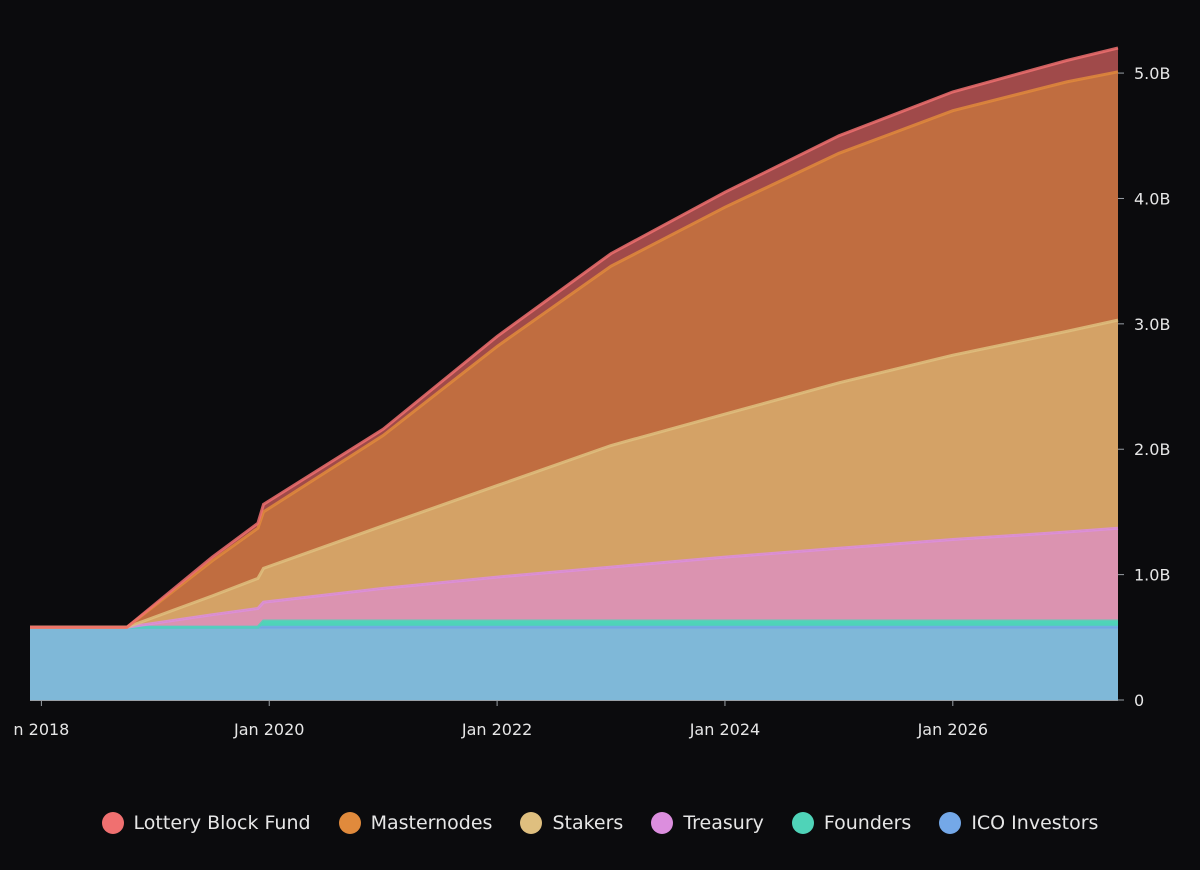  I want to click on legend-label: Masternodes, so click(431, 823).